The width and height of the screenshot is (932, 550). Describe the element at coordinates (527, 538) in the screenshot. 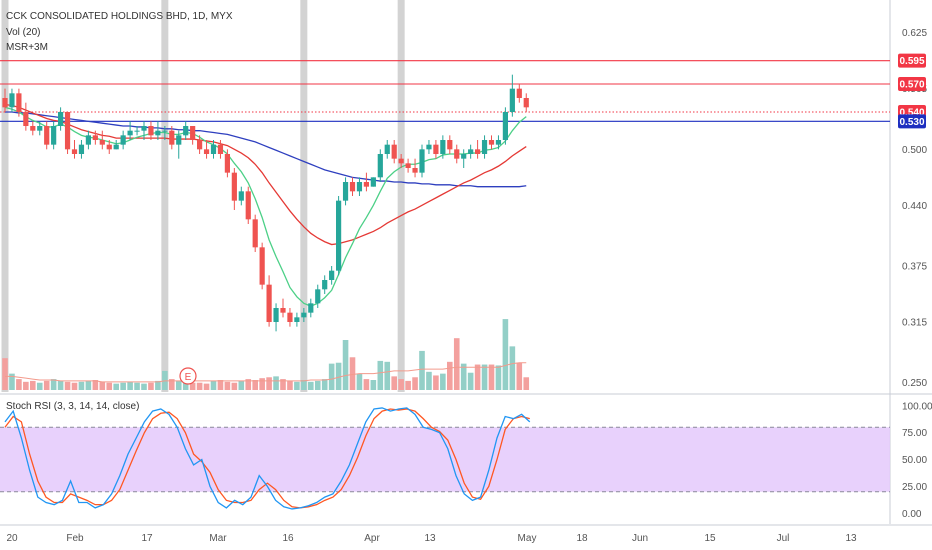

I see `x-tick-label: May` at that location.